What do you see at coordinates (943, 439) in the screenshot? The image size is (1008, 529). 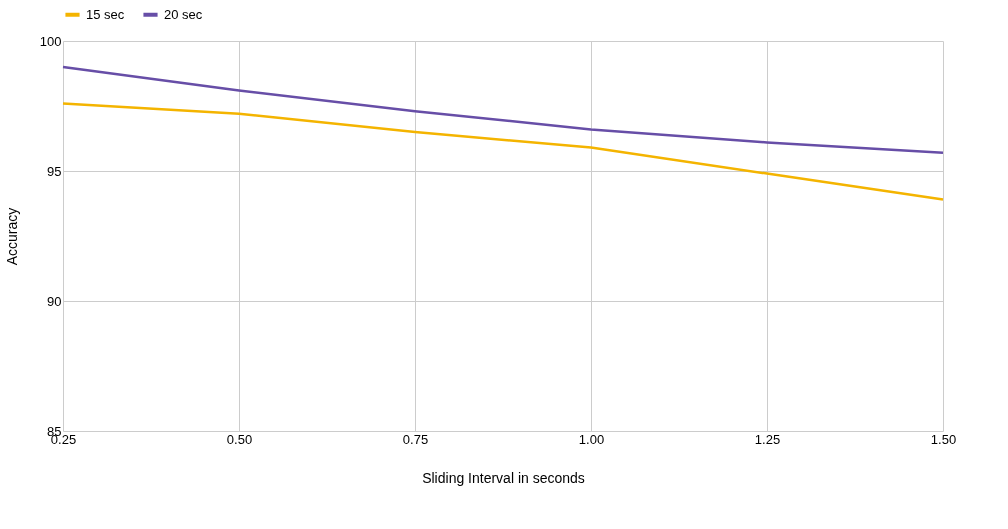 I see `x-tick-label: 1.50` at bounding box center [943, 439].